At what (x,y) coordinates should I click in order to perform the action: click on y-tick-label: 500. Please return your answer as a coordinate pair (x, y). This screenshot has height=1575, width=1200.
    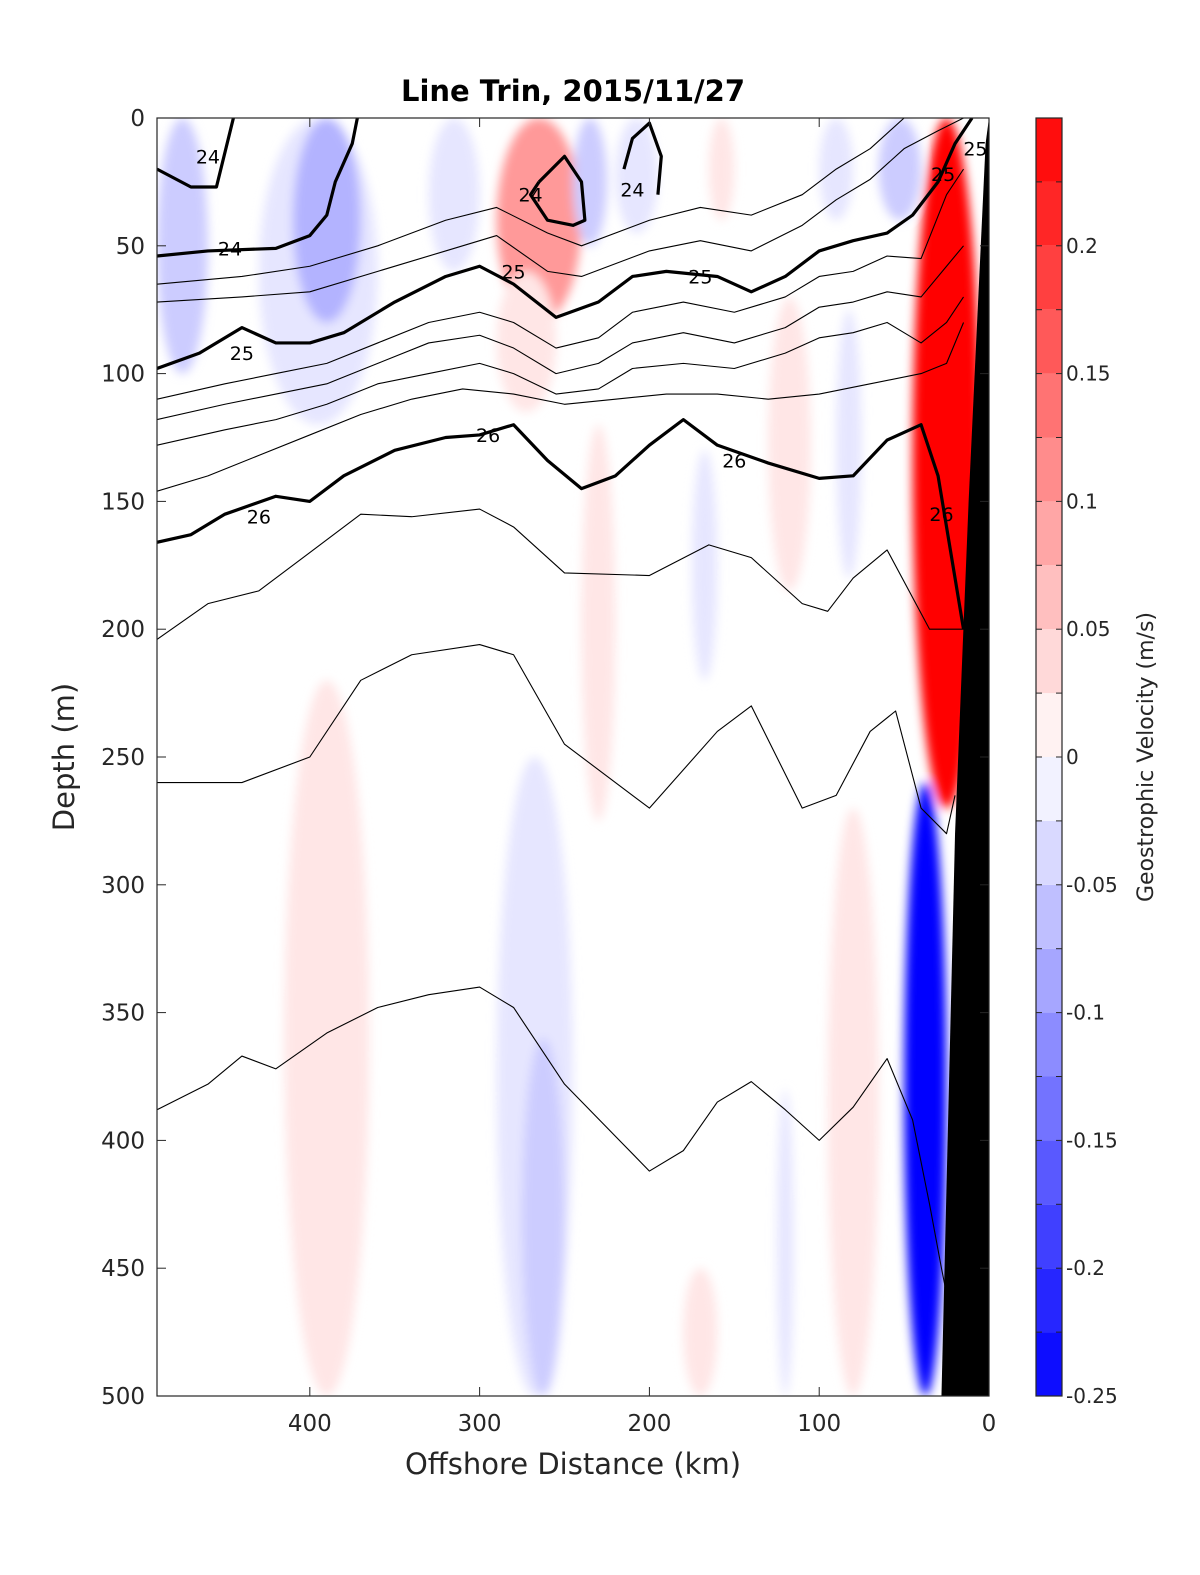
    Looking at the image, I should click on (123, 1397).